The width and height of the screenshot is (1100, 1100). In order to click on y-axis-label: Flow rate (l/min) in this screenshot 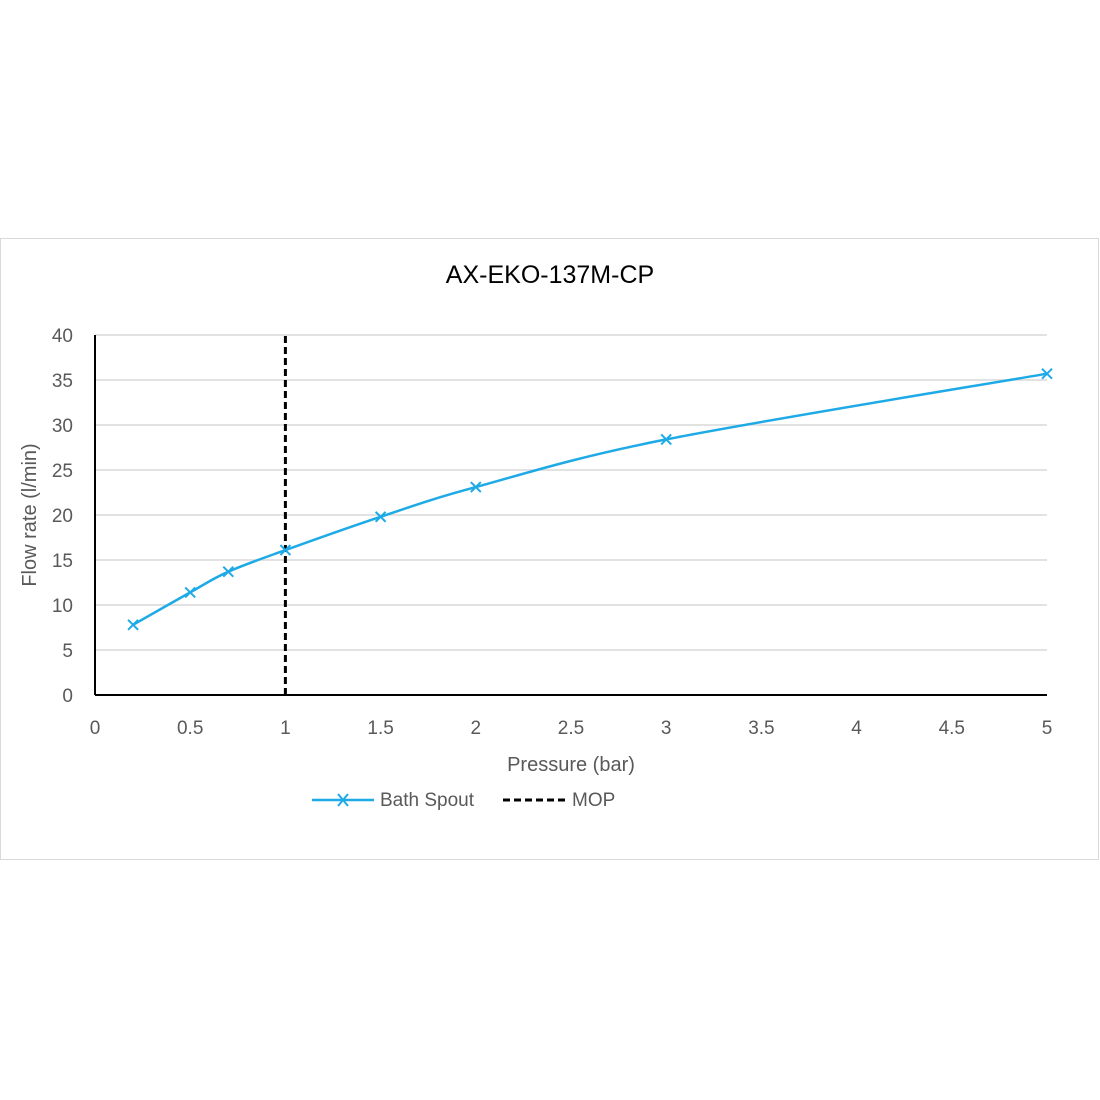, I will do `click(30, 514)`.